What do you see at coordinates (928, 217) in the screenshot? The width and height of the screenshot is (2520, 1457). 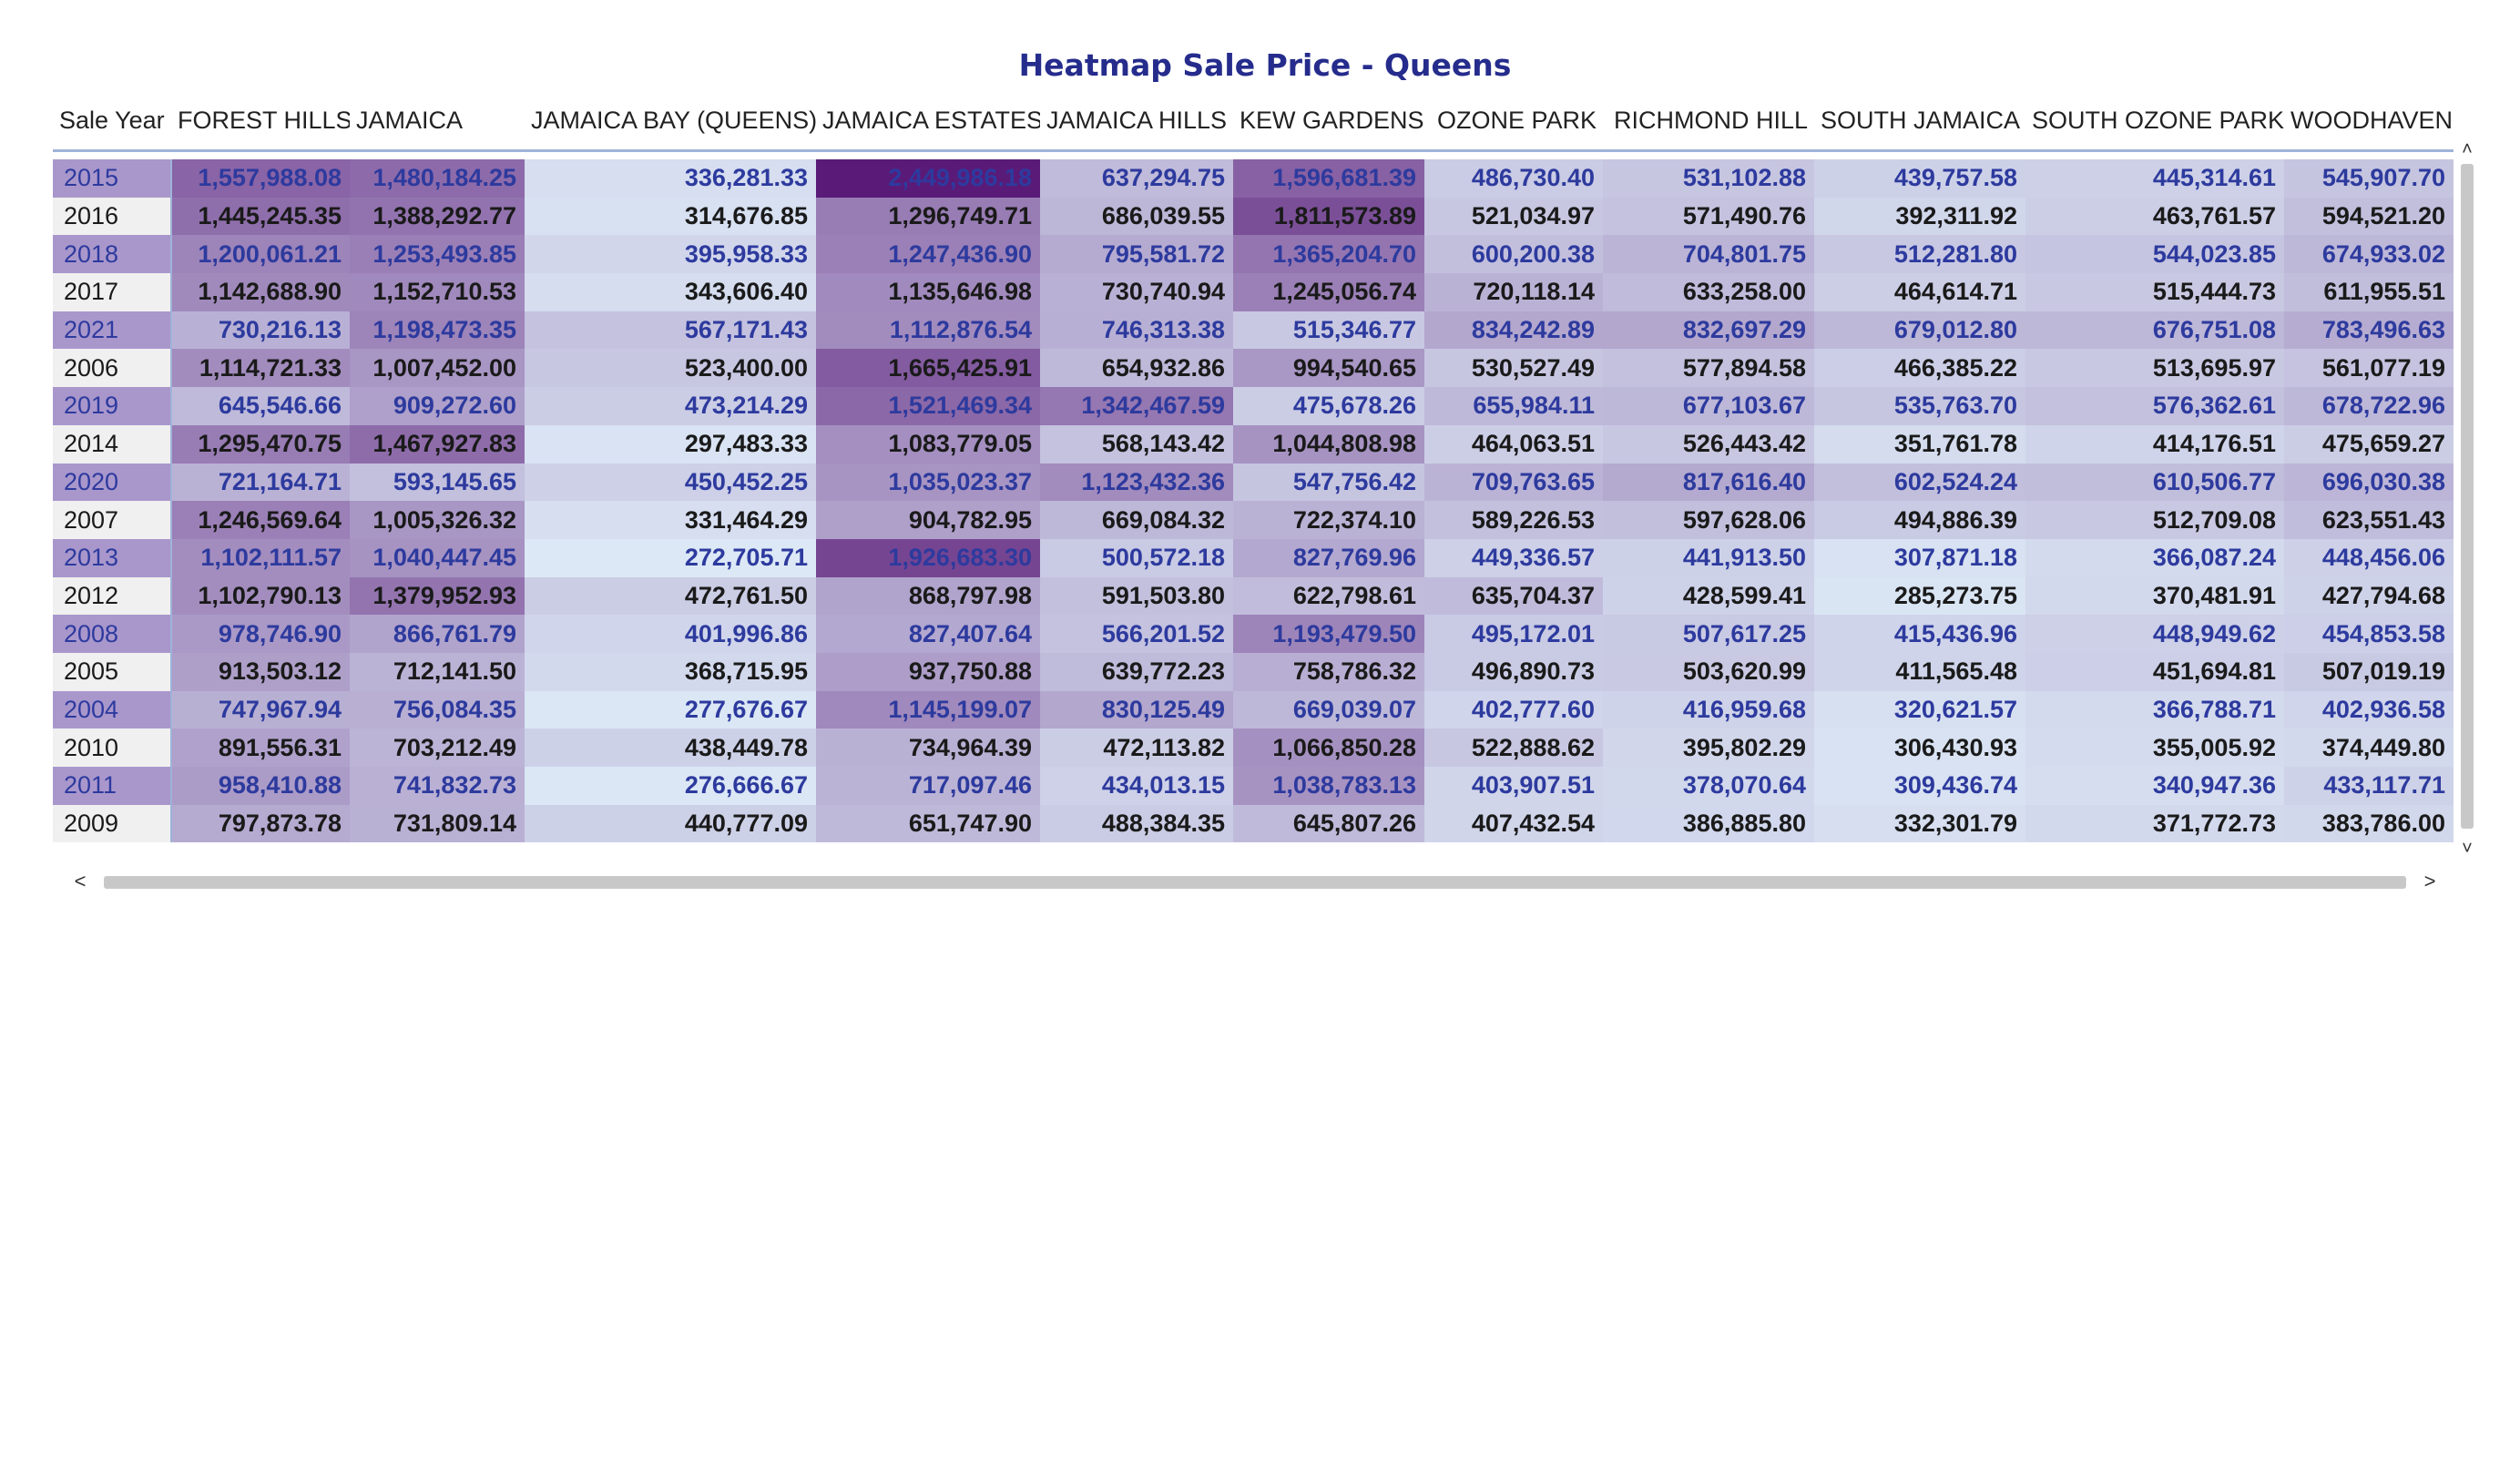 I see `heatmap-cell: 1,296,749.71` at bounding box center [928, 217].